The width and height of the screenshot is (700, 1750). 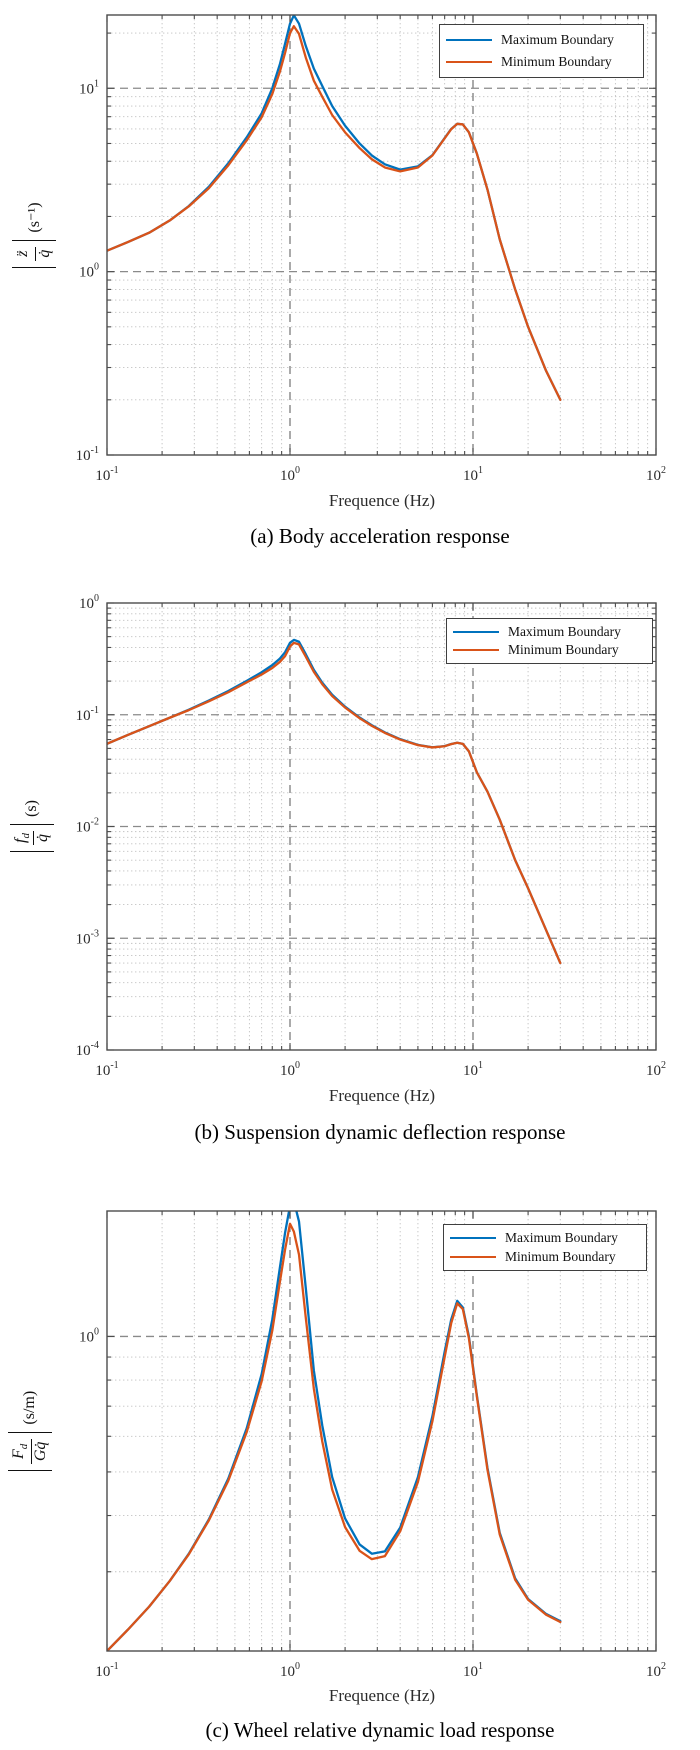 I want to click on abs-bars: Fd Gq̇, so click(x=30, y=1451).